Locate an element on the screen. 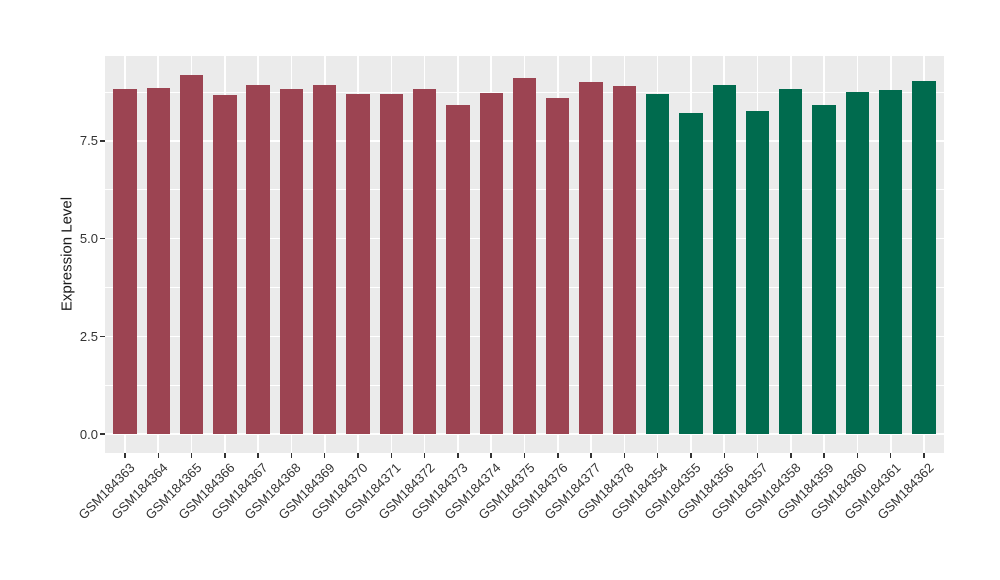  y-tick-label: 7.5 is located at coordinates (88, 141).